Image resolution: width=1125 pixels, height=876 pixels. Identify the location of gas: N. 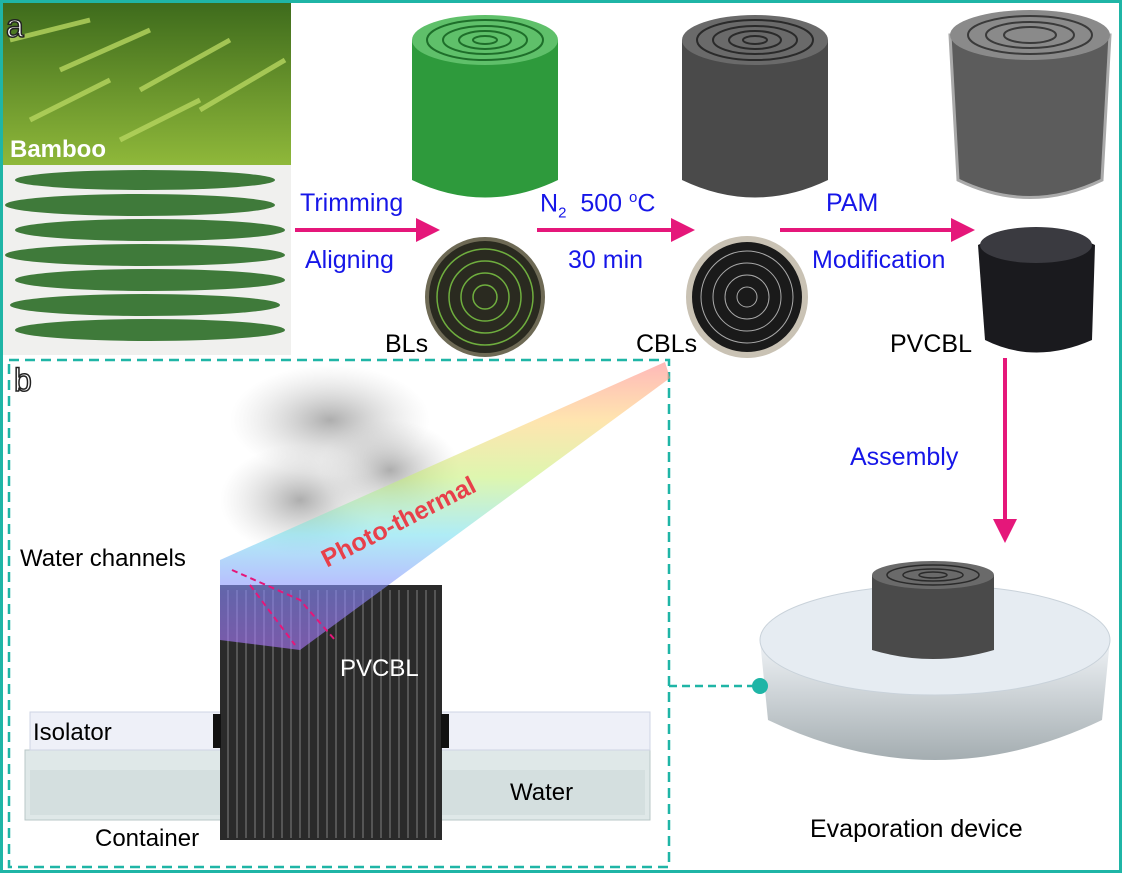
(549, 203).